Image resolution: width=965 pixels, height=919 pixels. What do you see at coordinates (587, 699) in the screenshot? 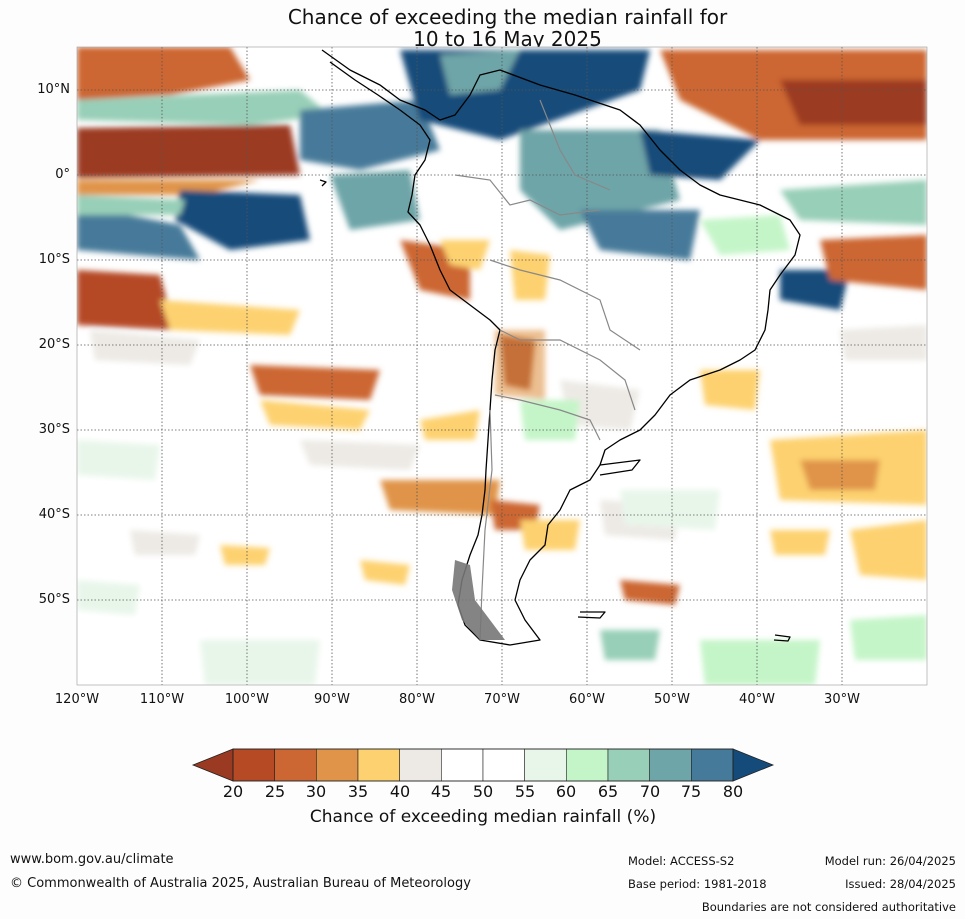
I see `lon-label-60w: 60°W` at bounding box center [587, 699].